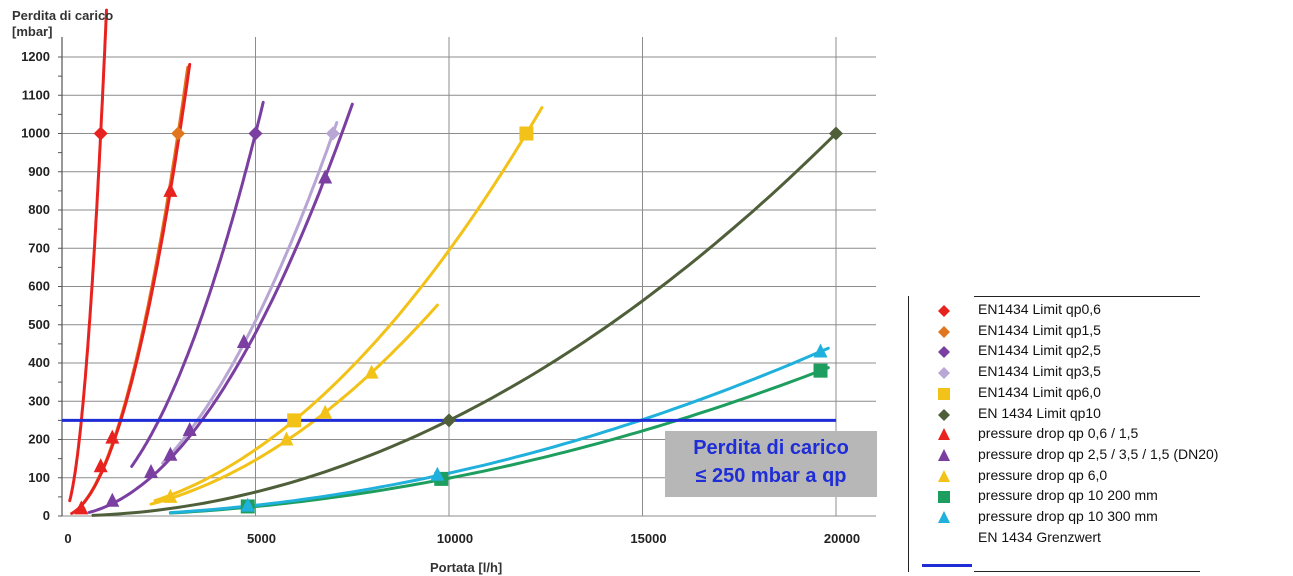  What do you see at coordinates (1043, 474) in the screenshot?
I see `legend-label: pressure drop qp 6,0` at bounding box center [1043, 474].